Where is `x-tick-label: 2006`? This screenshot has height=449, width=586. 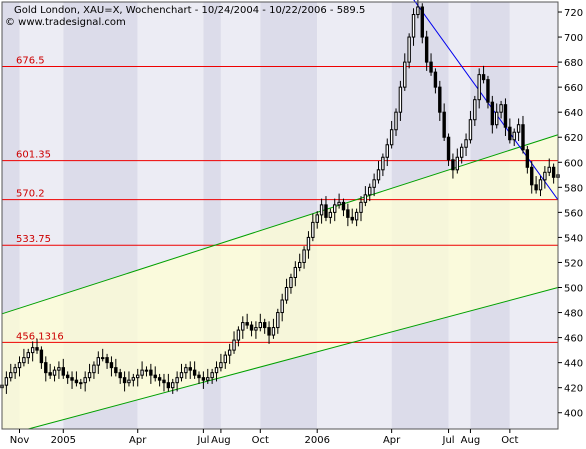
x-tick-label: 2006 is located at coordinates (316, 440).